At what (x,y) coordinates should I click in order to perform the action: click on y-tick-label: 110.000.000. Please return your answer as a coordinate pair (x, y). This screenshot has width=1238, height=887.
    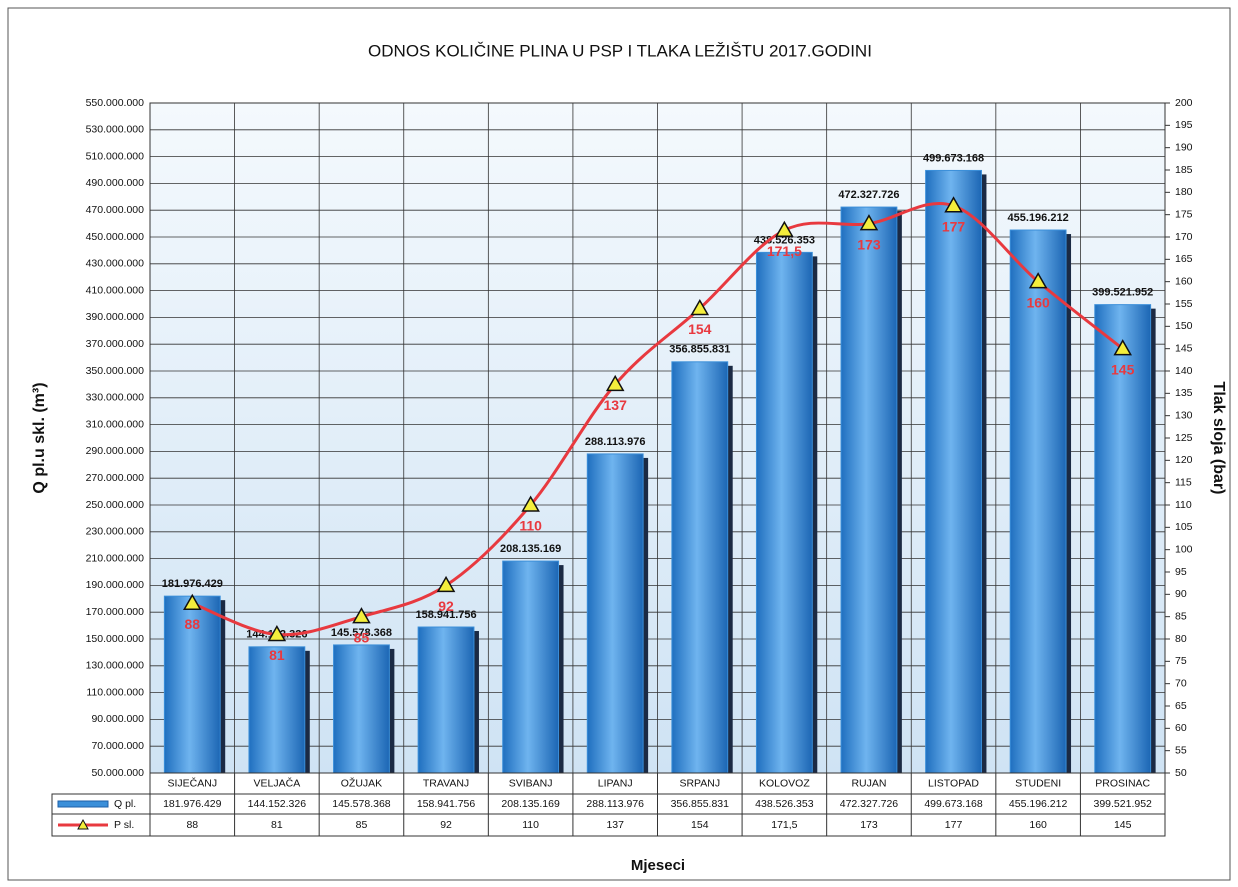
    Looking at the image, I should click on (115, 692).